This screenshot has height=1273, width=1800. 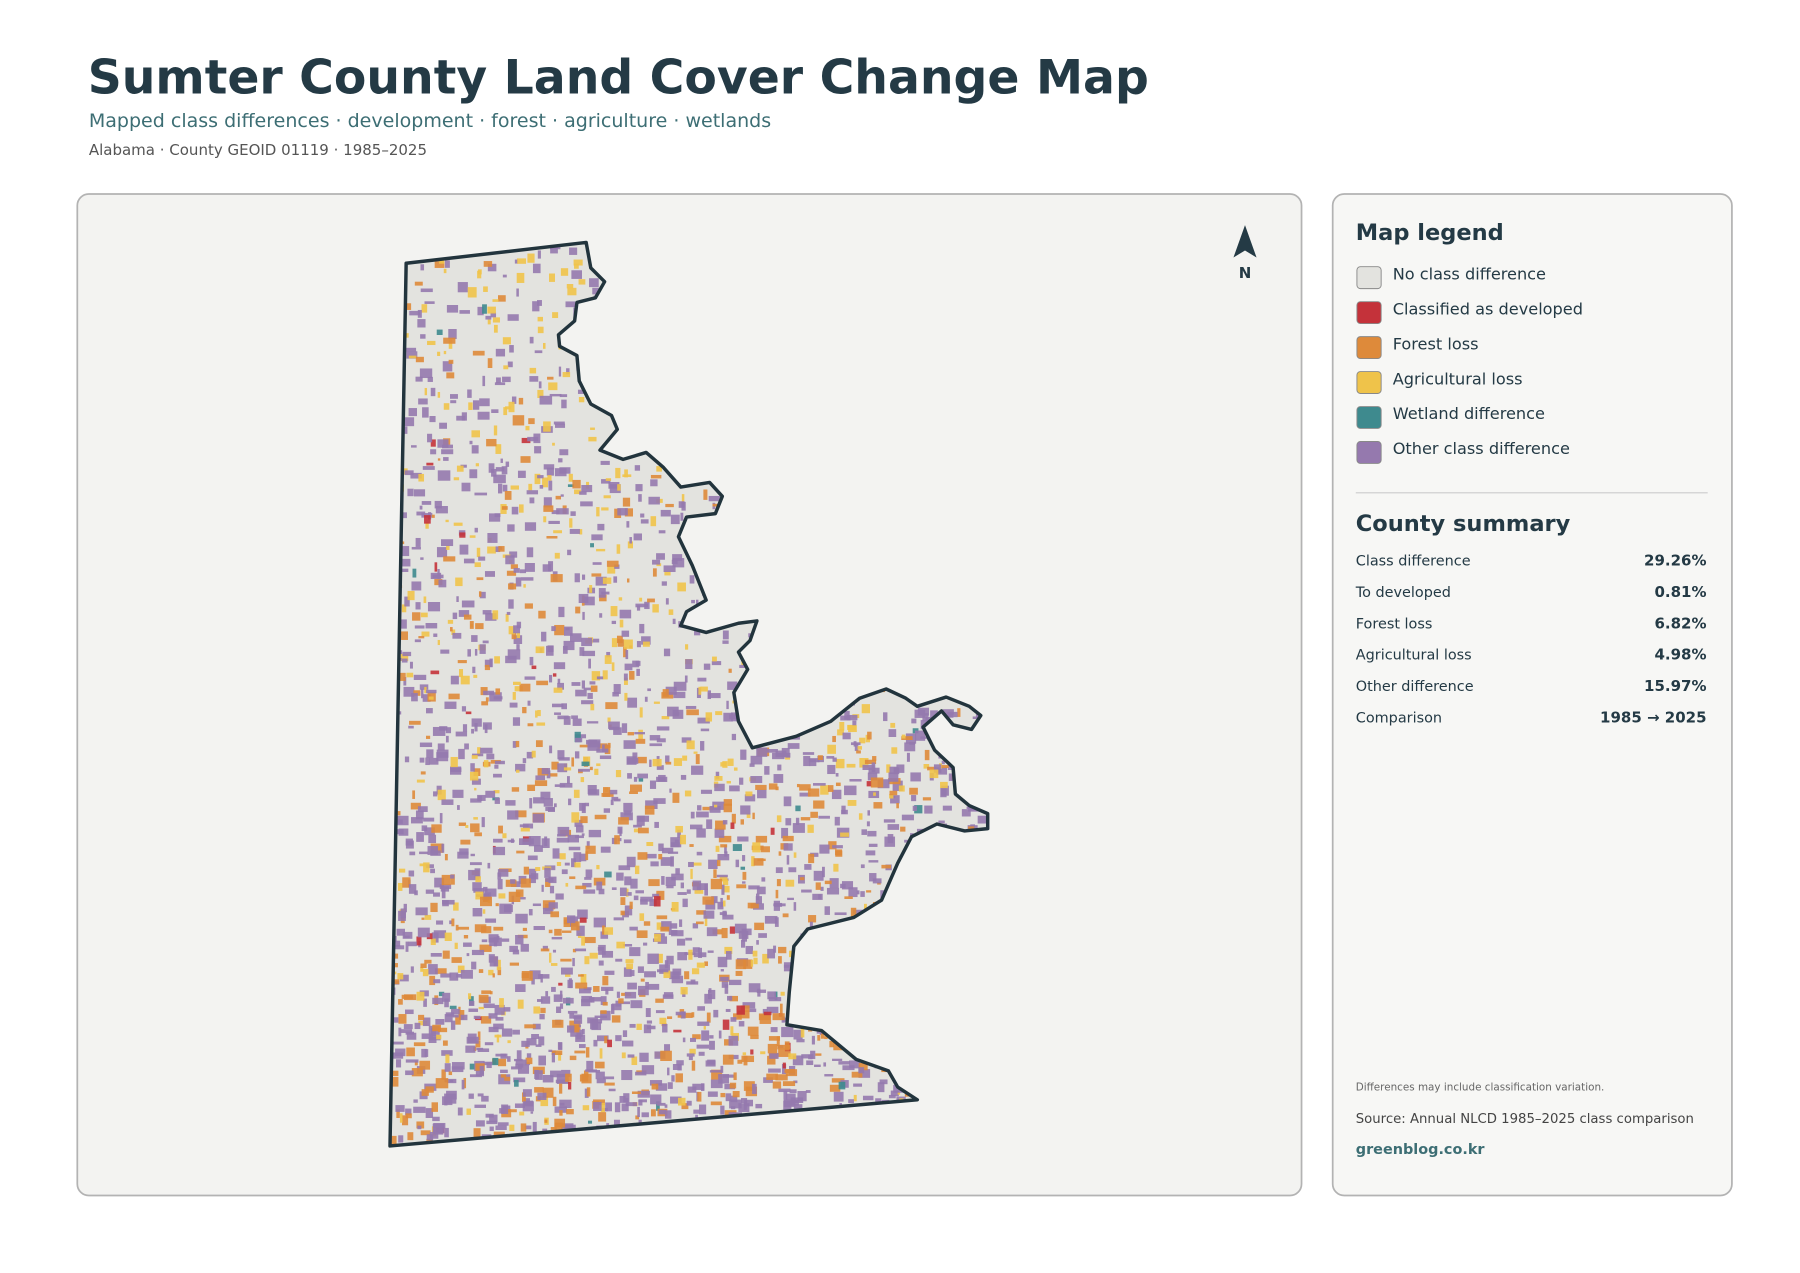 What do you see at coordinates (1413, 562) in the screenshot?
I see `summary-label: Class difference` at bounding box center [1413, 562].